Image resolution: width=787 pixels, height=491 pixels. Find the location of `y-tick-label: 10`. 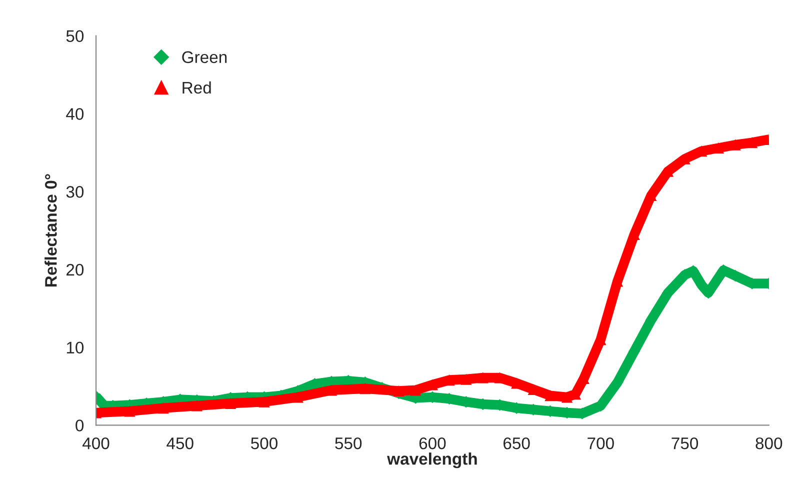

y-tick-label: 10 is located at coordinates (75, 348).